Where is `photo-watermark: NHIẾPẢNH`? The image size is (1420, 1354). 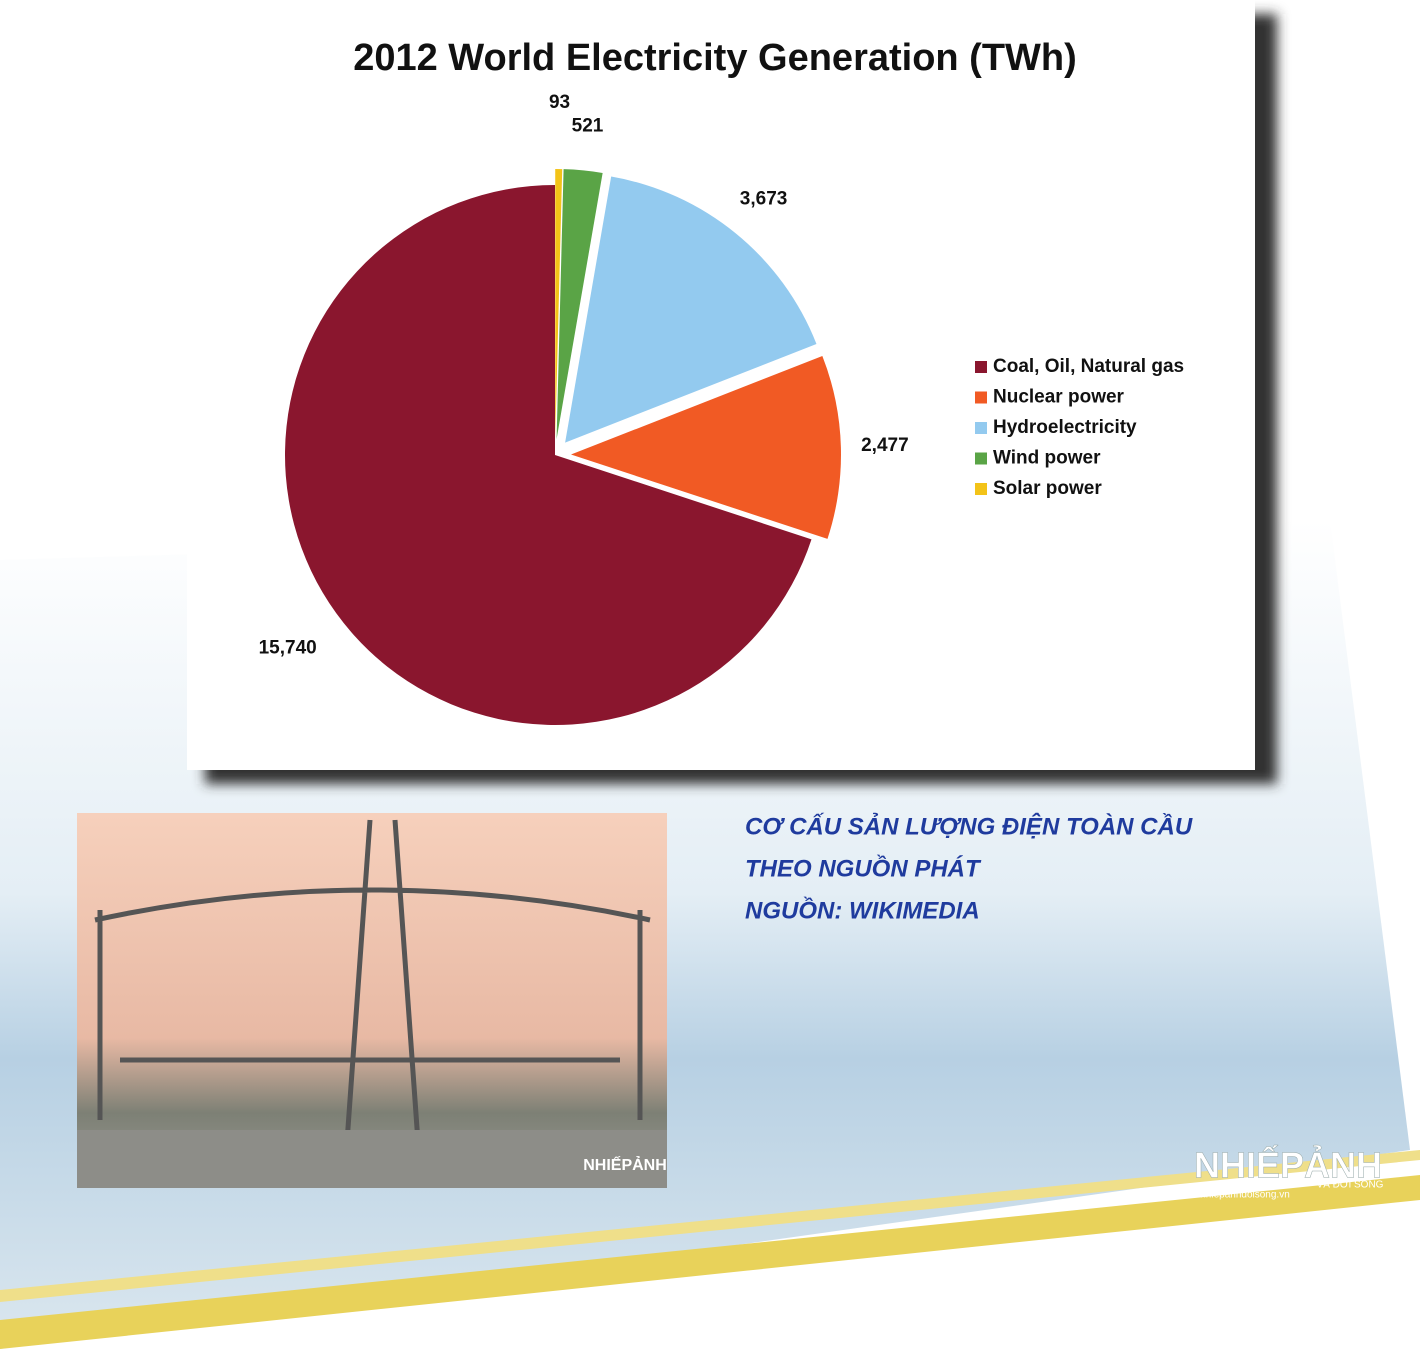 photo-watermark: NHIẾPẢNH is located at coordinates (625, 1164).